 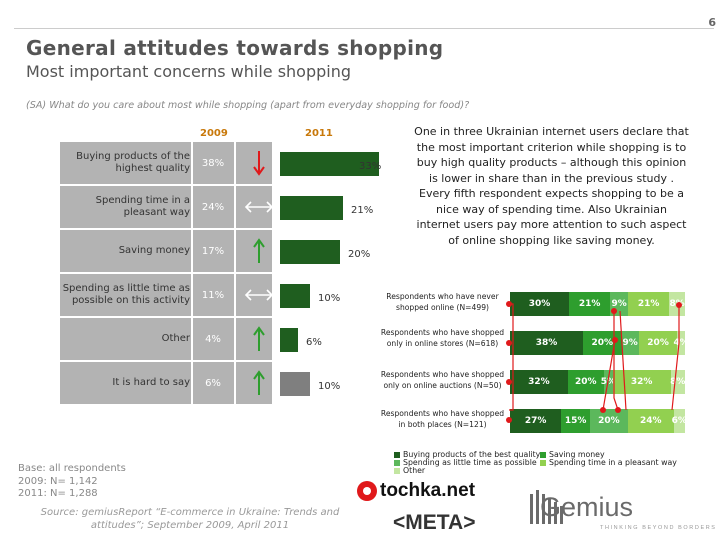 I want to click on value-2011-label: 21%, so click(x=362, y=210).